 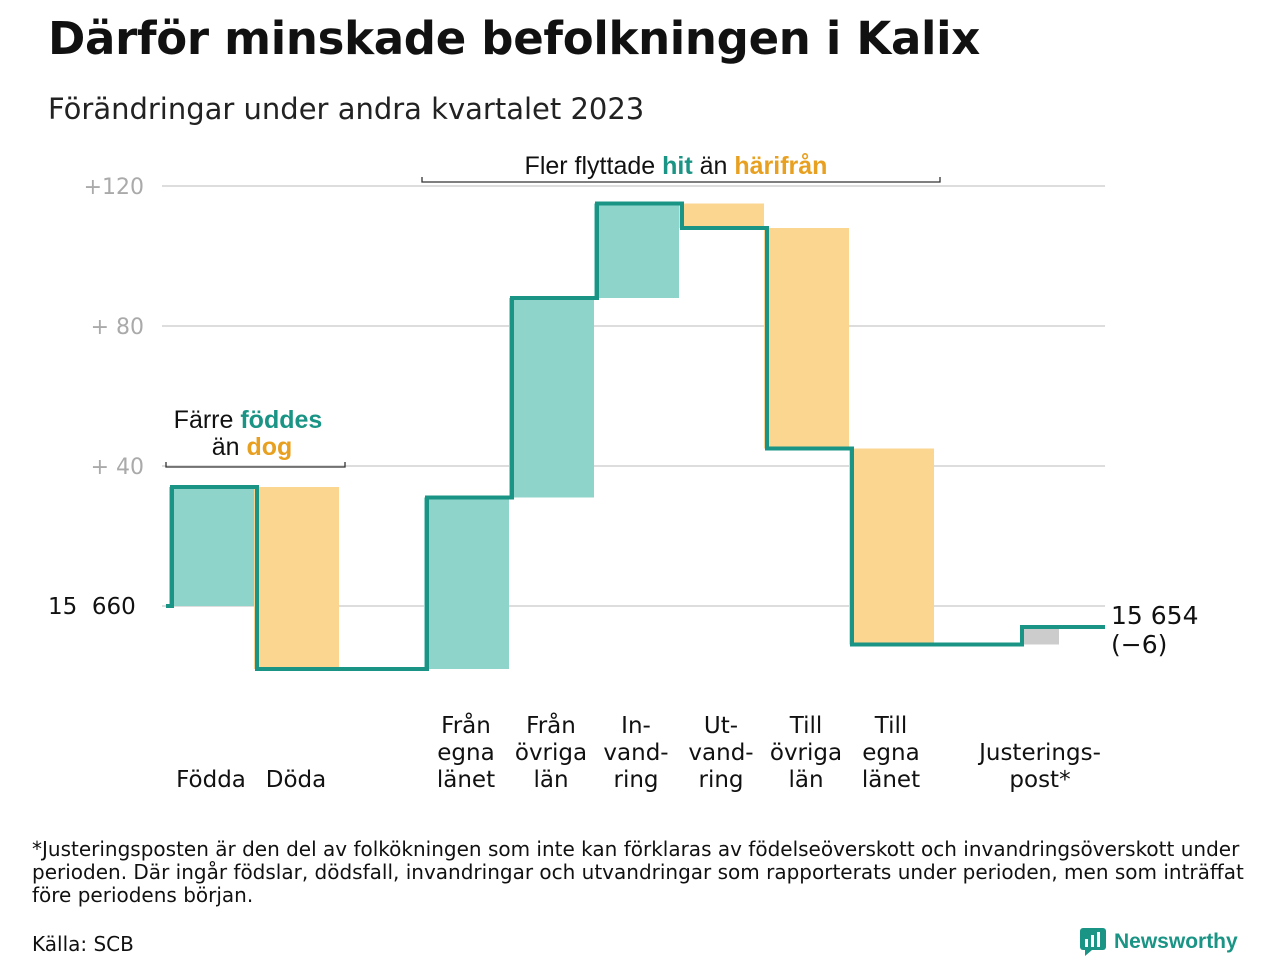 I want to click on y-tick-label: +120, so click(x=114, y=187).